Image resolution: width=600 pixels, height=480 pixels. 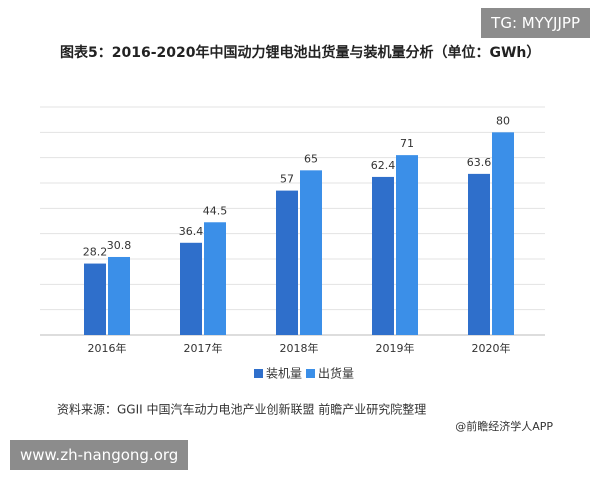 What do you see at coordinates (119, 245) in the screenshot?
I see `value-label: 30.8` at bounding box center [119, 245].